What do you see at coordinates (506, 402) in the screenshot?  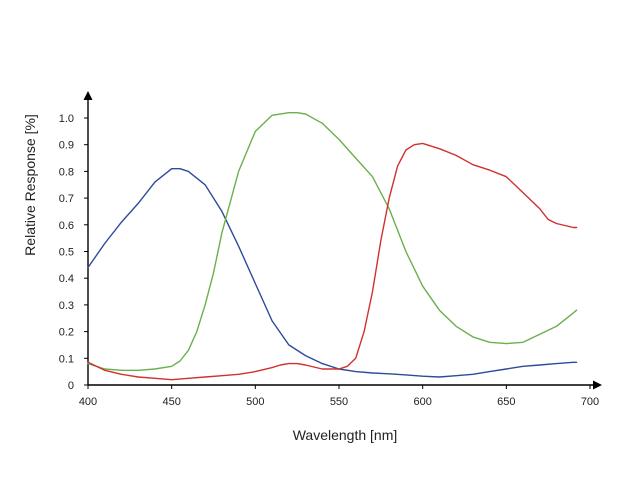 I see `x-tick-label: 650` at bounding box center [506, 402].